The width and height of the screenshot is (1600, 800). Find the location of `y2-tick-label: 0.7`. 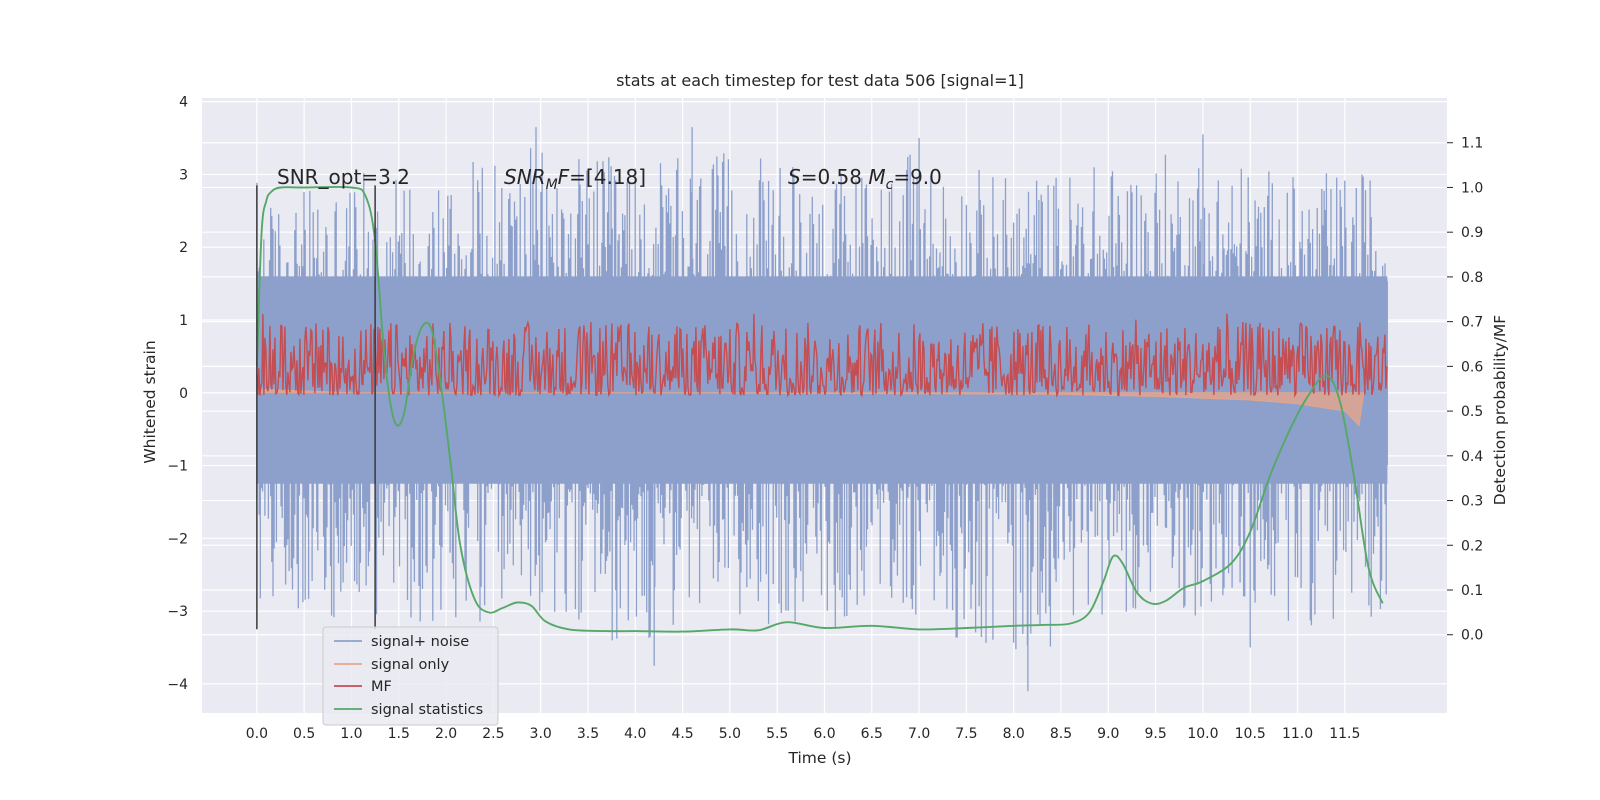

y2-tick-label: 0.7 is located at coordinates (1472, 323).